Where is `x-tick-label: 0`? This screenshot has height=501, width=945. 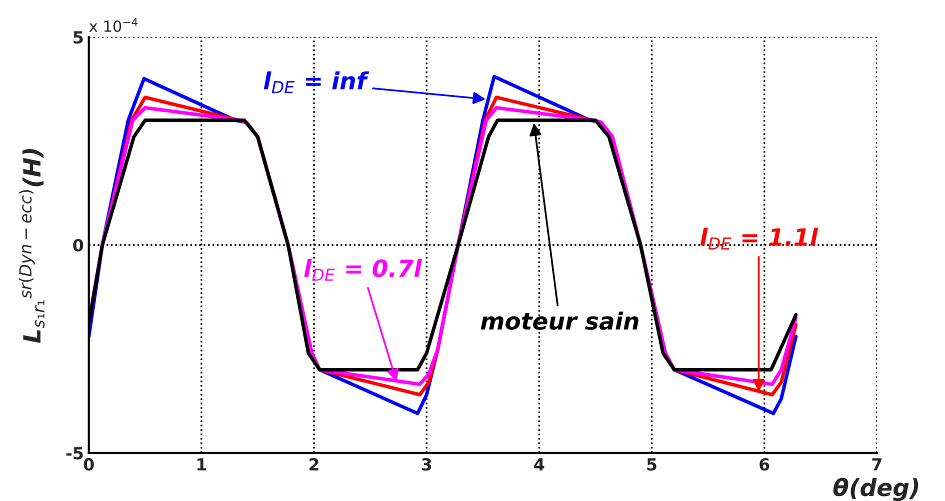
x-tick-label: 0 is located at coordinates (89, 464).